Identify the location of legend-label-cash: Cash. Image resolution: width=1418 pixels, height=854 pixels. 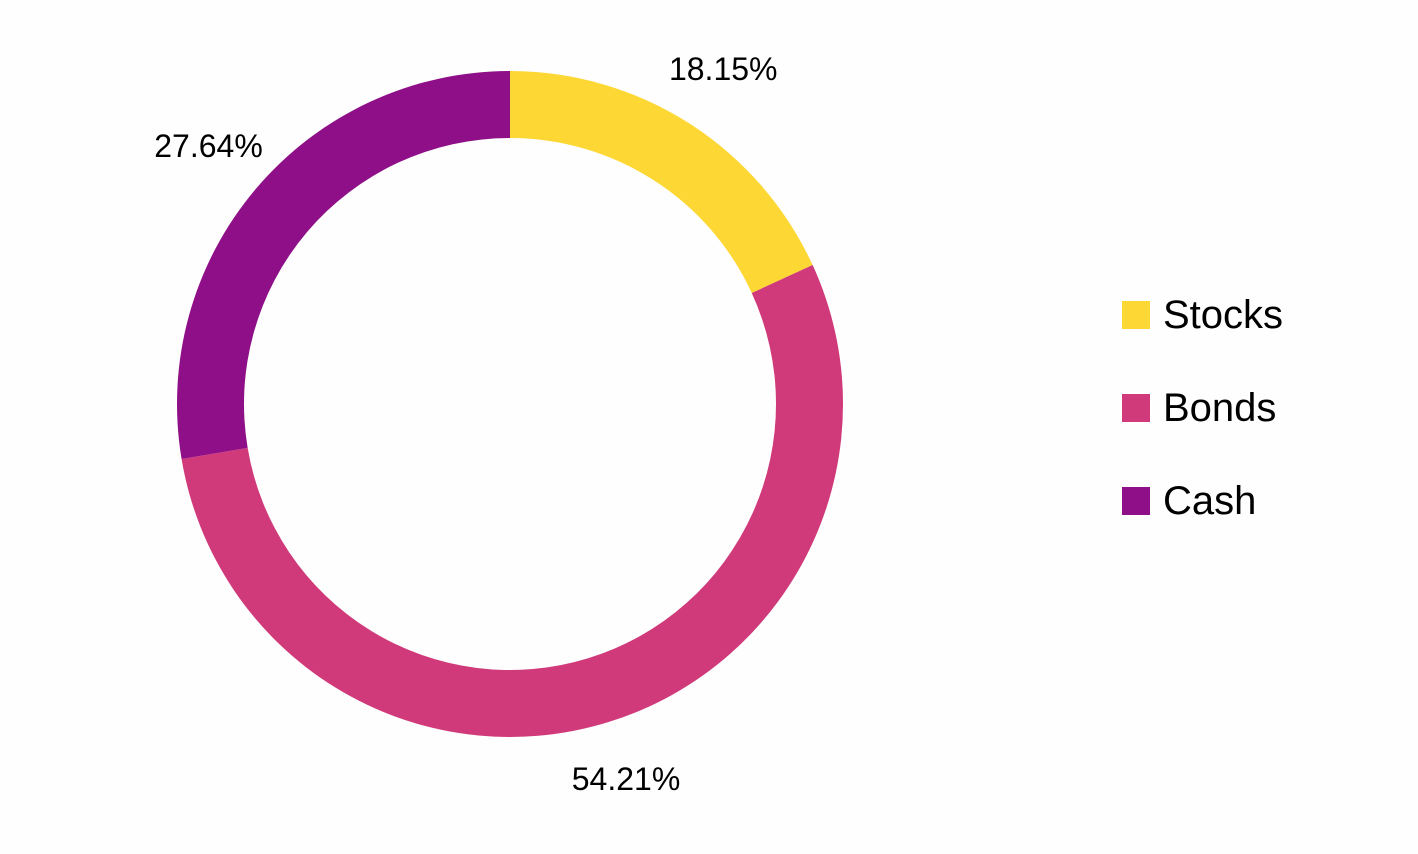
(1210, 500).